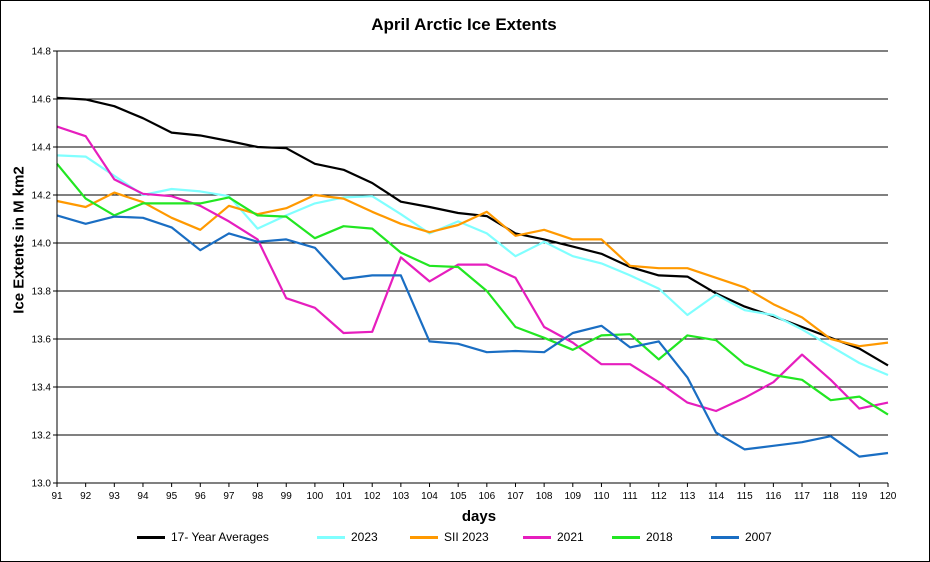  Describe the element at coordinates (143, 496) in the screenshot. I see `x-tick-label: 94` at that location.